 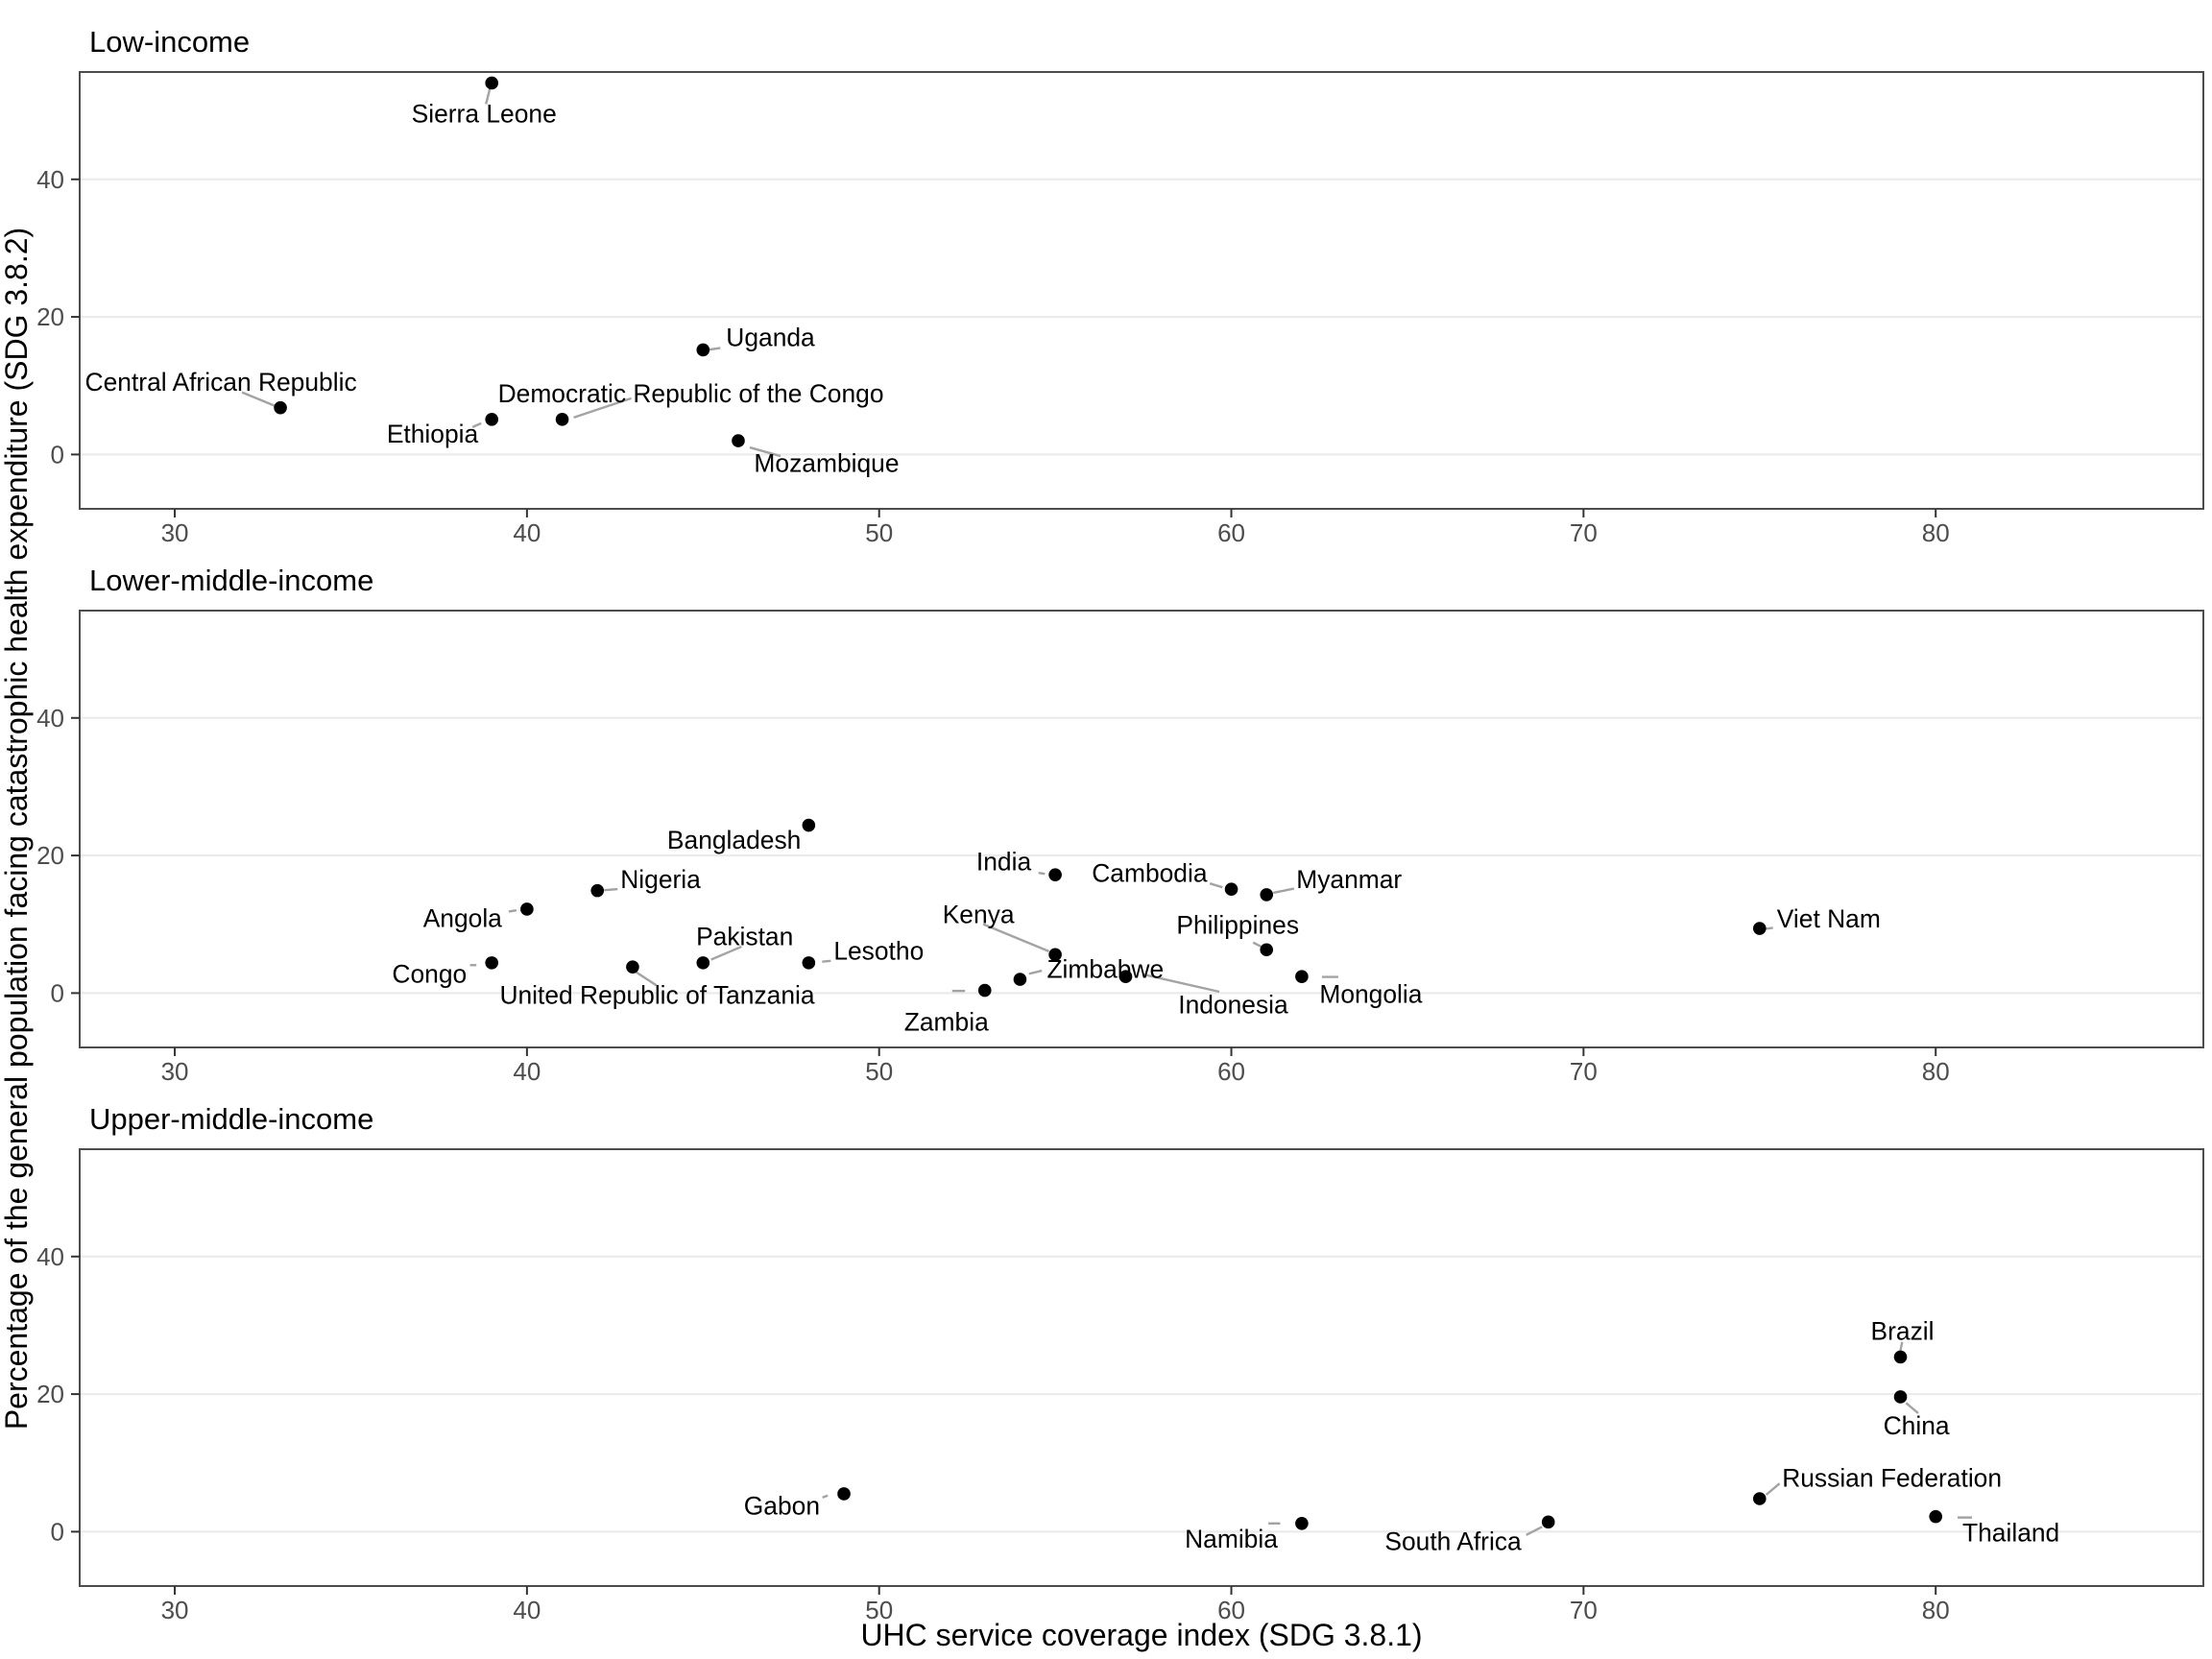 I want to click on label-china: China, so click(x=1917, y=1426).